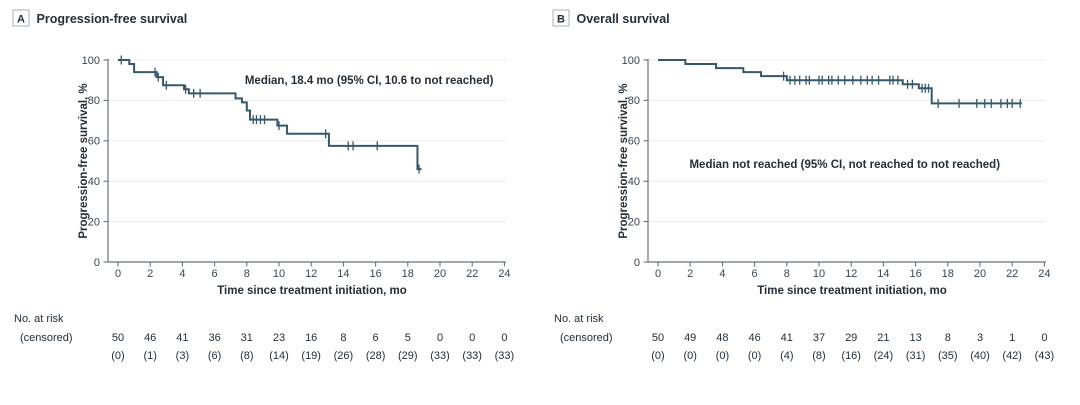 This screenshot has height=405, width=1080. Describe the element at coordinates (311, 338) in the screenshot. I see `risk-at-risk-value: 16` at that location.